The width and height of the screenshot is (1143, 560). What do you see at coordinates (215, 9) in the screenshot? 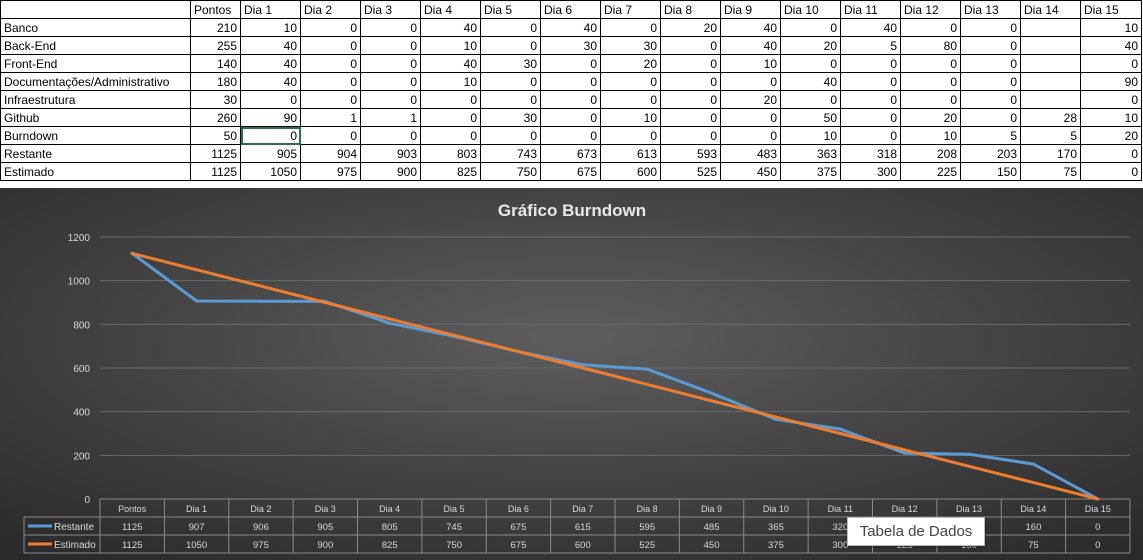
I see `column-header: Pontos` at bounding box center [215, 9].